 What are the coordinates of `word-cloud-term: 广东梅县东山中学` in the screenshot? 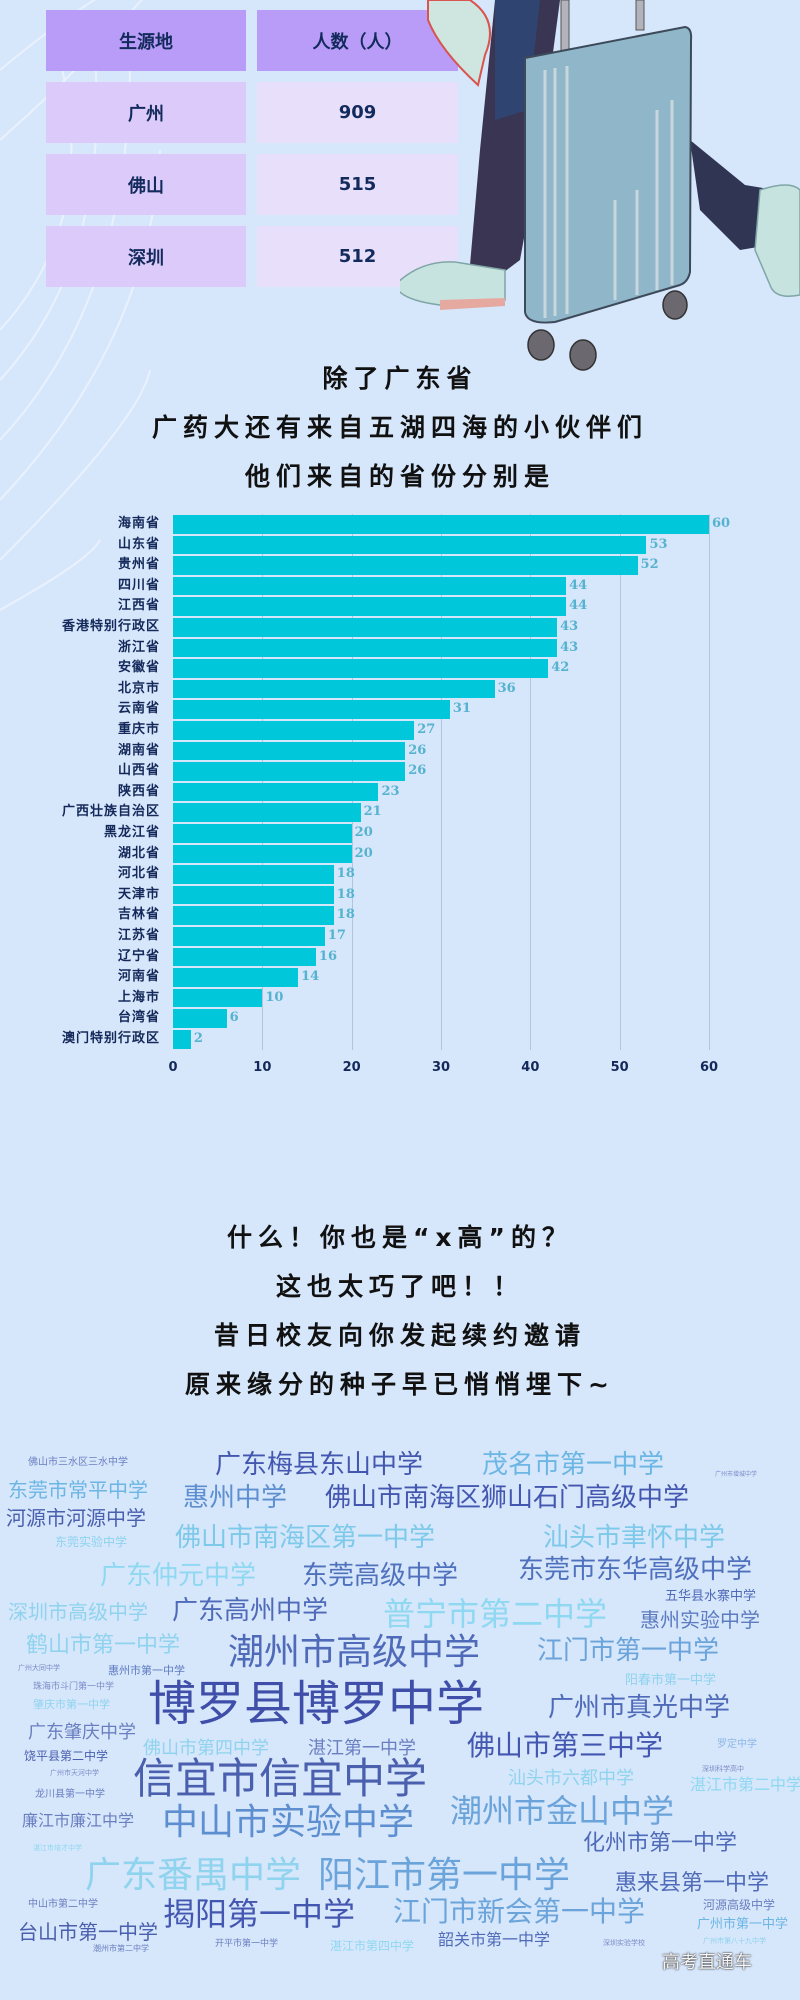 It's located at (319, 1465).